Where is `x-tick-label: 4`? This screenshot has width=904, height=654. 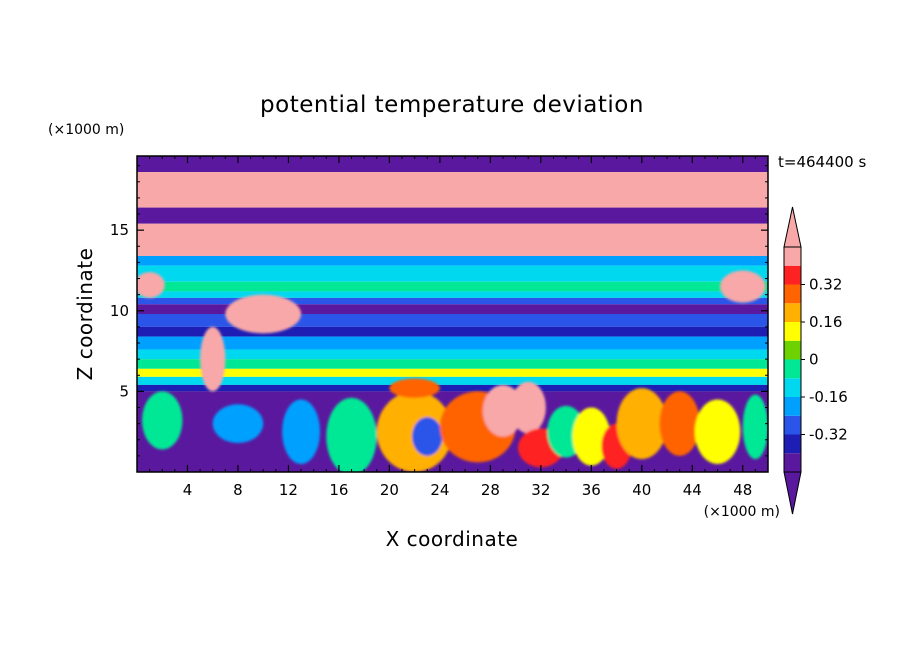 x-tick-label: 4 is located at coordinates (188, 490).